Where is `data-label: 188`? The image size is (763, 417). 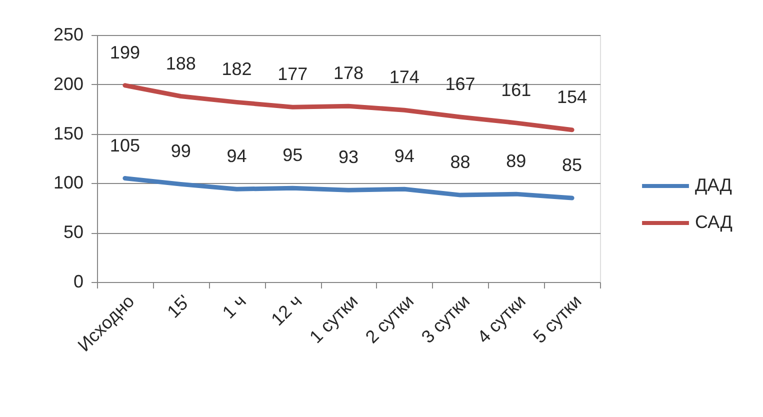 data-label: 188 is located at coordinates (181, 63).